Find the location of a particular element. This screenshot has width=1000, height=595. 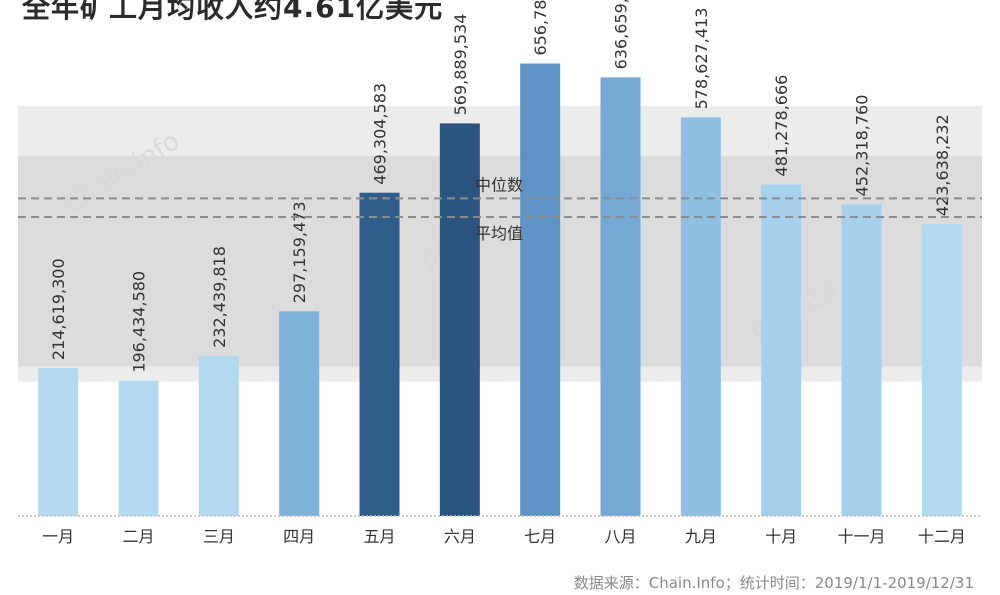

x-tick-label: 四月 is located at coordinates (299, 536).